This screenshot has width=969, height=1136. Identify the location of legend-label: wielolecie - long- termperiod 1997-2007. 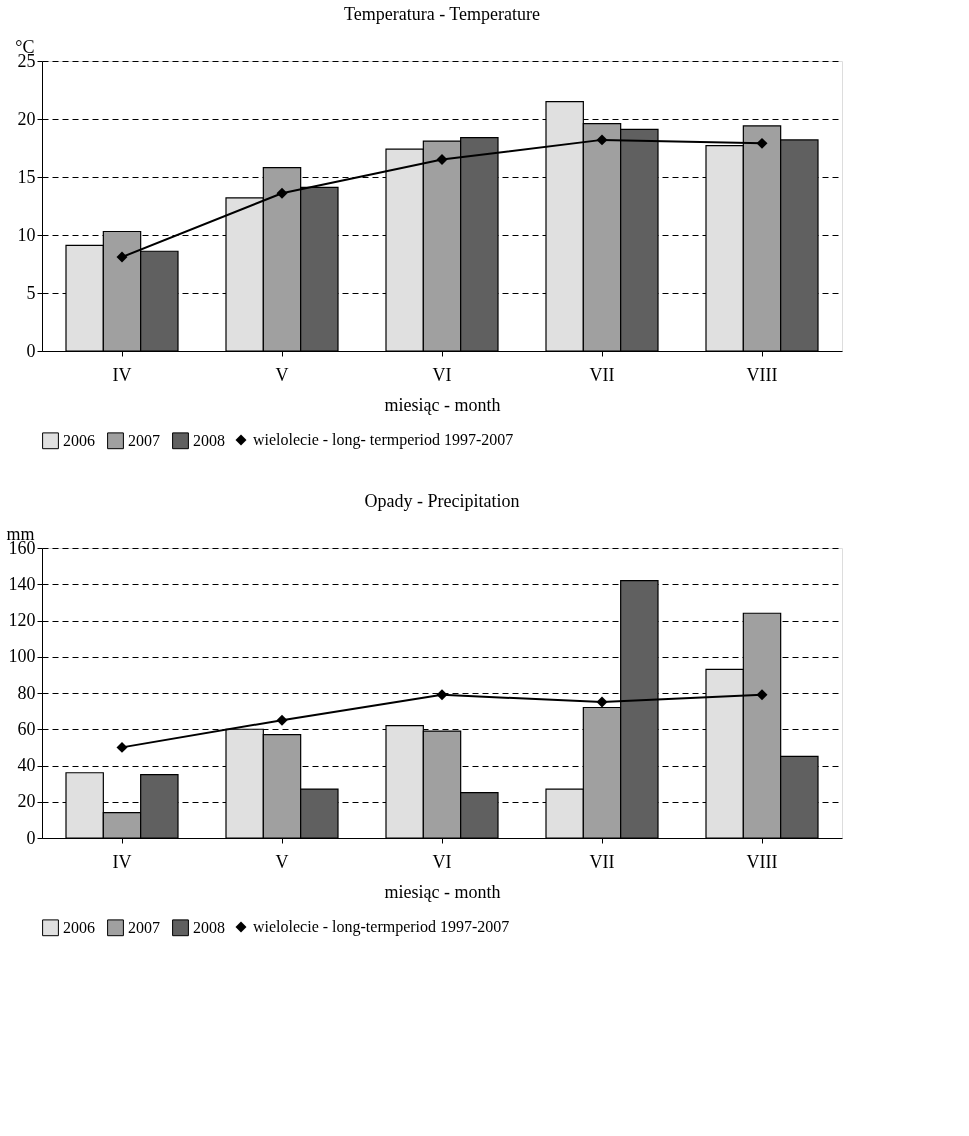
(383, 440).